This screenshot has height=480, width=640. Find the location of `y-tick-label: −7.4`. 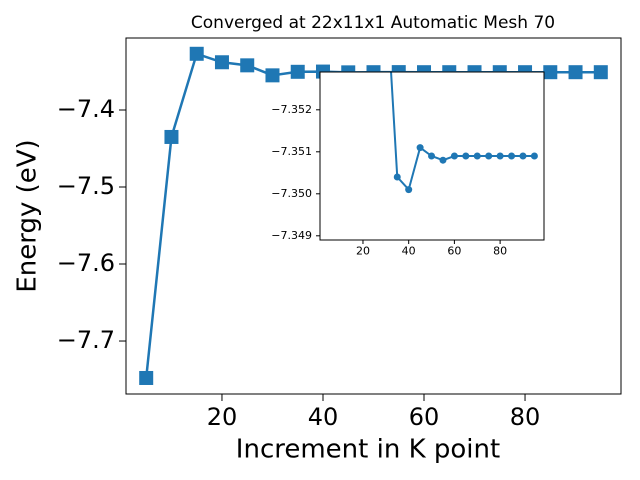

y-tick-label: −7.4 is located at coordinates (86, 109).